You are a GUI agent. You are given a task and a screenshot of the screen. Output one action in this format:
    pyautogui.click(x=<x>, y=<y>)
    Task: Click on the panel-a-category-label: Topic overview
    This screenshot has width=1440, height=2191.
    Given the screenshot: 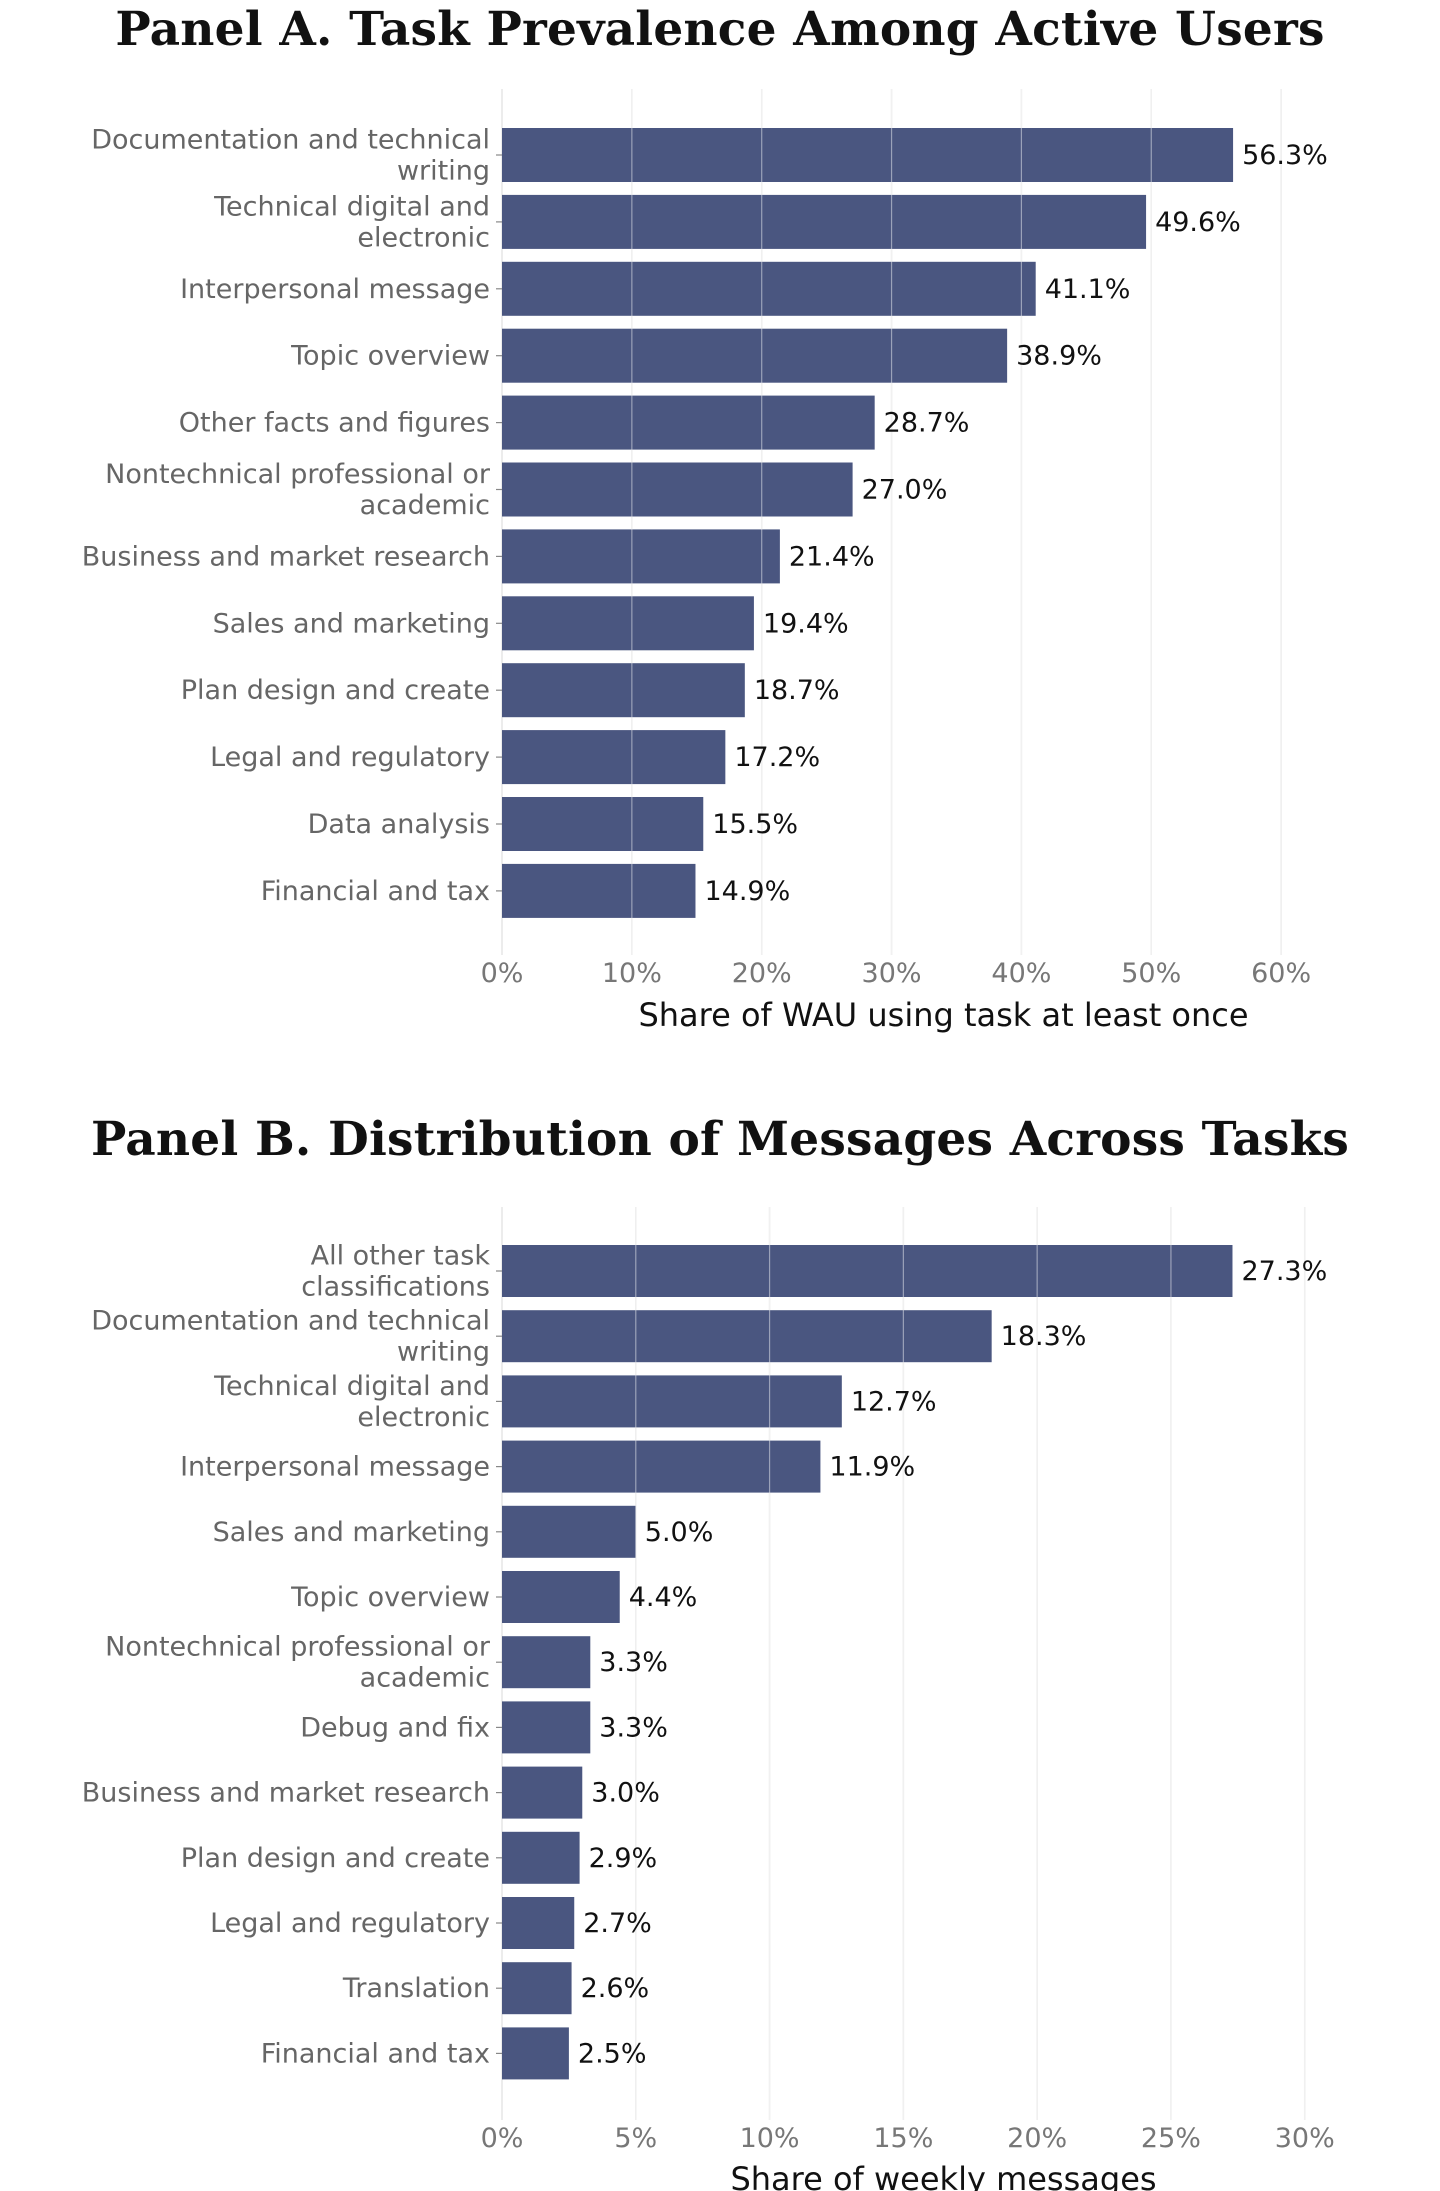 What is the action you would take?
    pyautogui.click(x=390, y=356)
    